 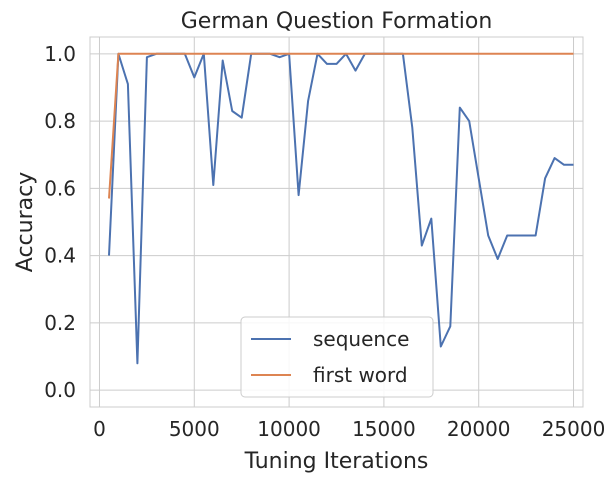 What do you see at coordinates (384, 429) in the screenshot?
I see `x-tick-label: 15000` at bounding box center [384, 429].